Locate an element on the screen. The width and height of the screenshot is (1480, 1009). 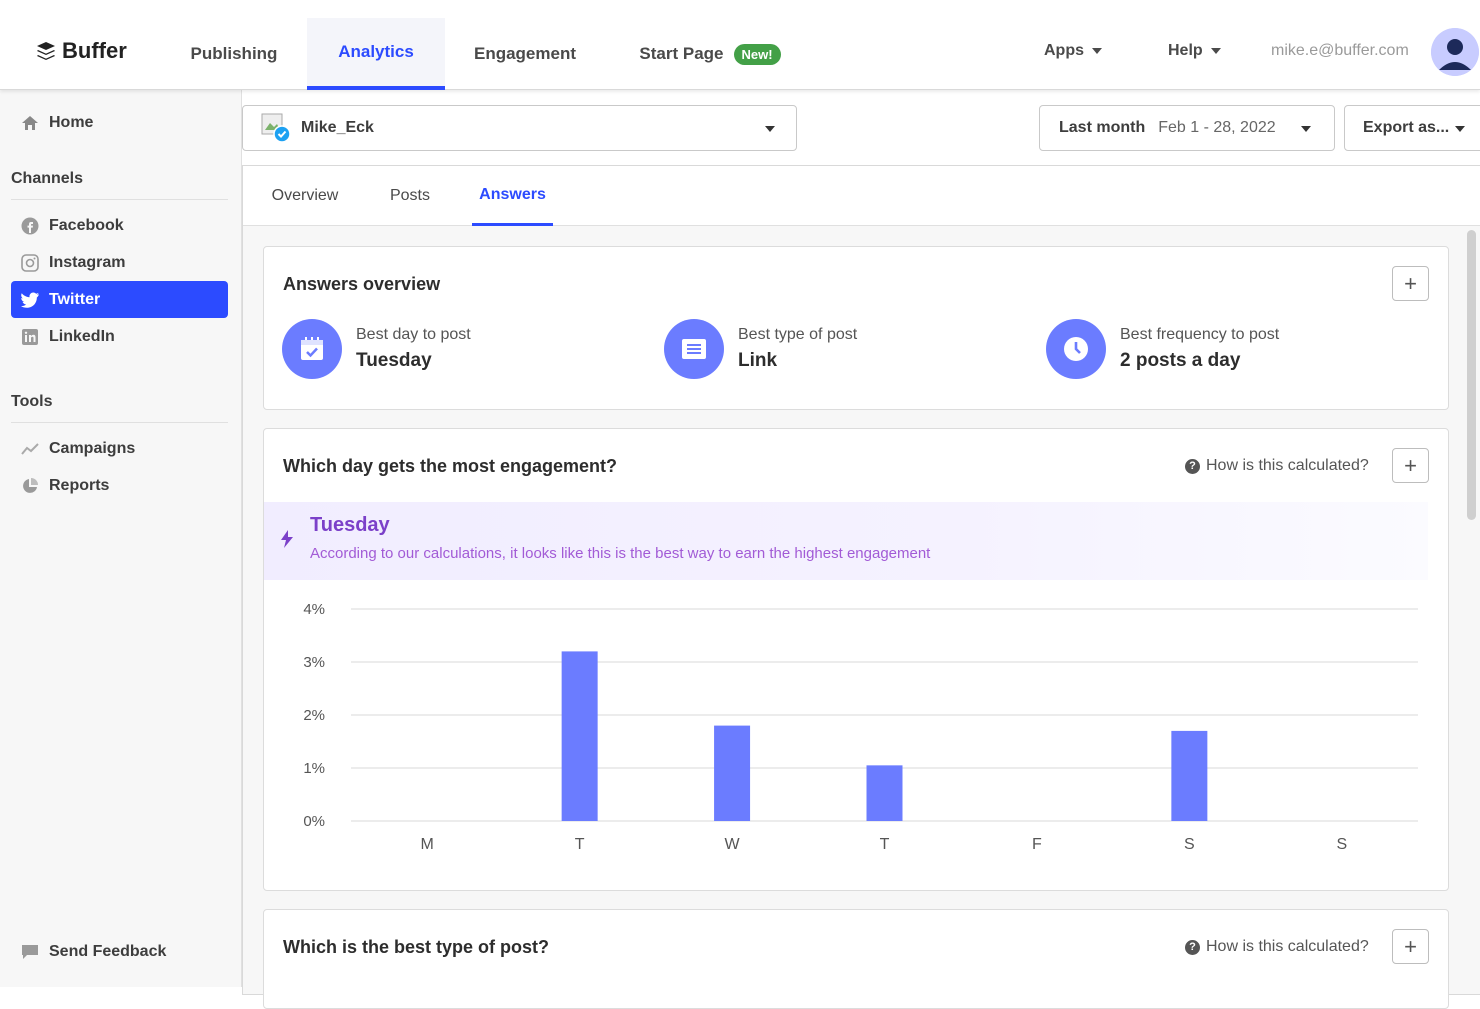
buffer-logo: Buffer is located at coordinates (81, 51).